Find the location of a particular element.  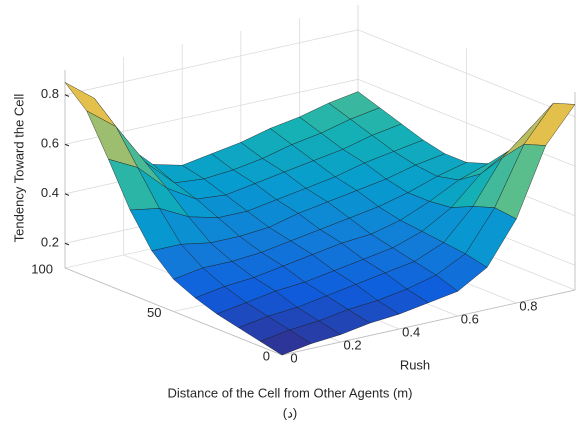

x-axis-label: Rush is located at coordinates (415, 364).